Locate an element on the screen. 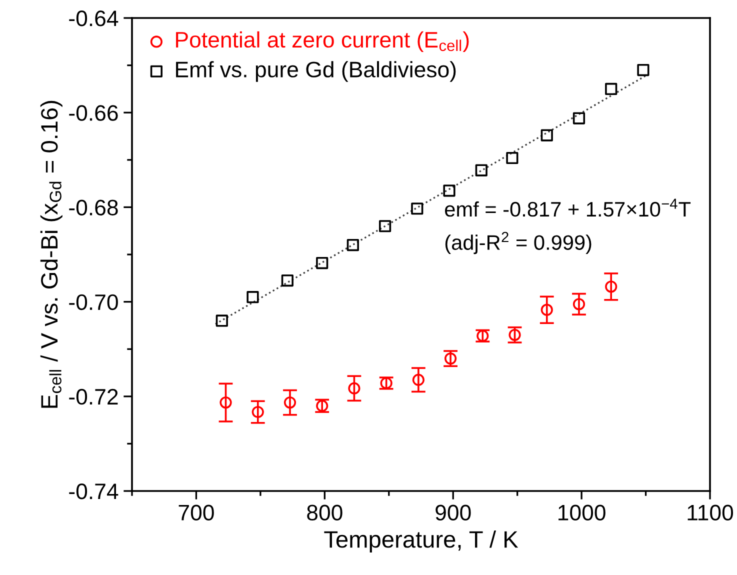 This screenshot has height=575, width=737. x-tick-label: 700 is located at coordinates (196, 512).